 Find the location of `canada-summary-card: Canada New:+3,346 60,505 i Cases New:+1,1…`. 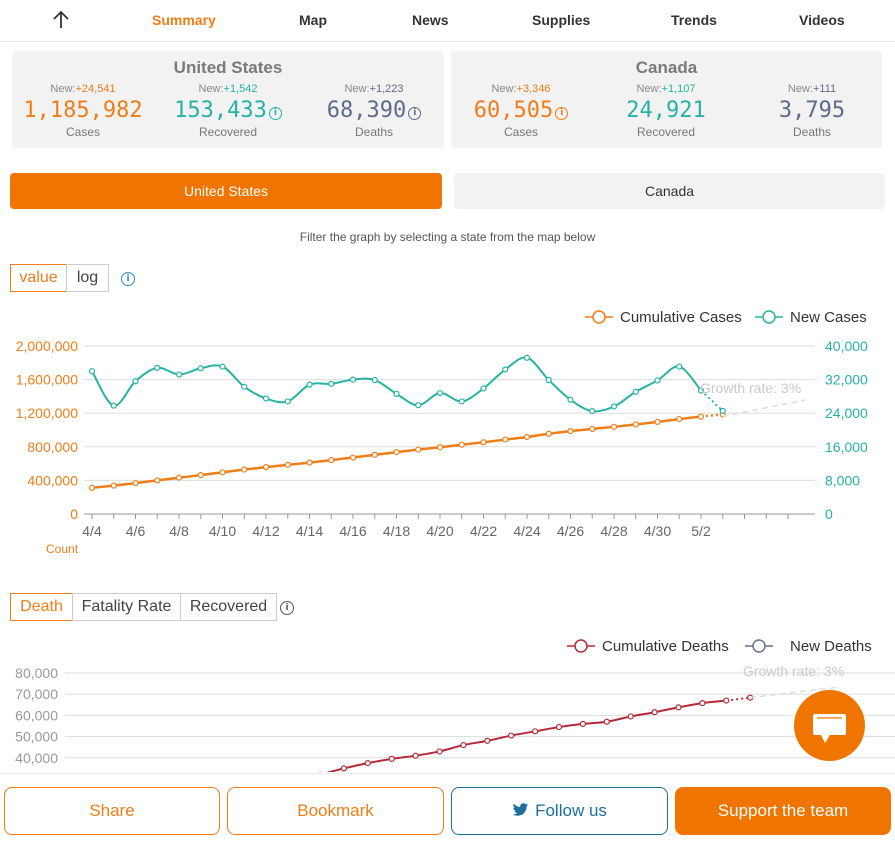

canada-summary-card: Canada New:+3,346 60,505 i Cases New:+1,1… is located at coordinates (666, 99).